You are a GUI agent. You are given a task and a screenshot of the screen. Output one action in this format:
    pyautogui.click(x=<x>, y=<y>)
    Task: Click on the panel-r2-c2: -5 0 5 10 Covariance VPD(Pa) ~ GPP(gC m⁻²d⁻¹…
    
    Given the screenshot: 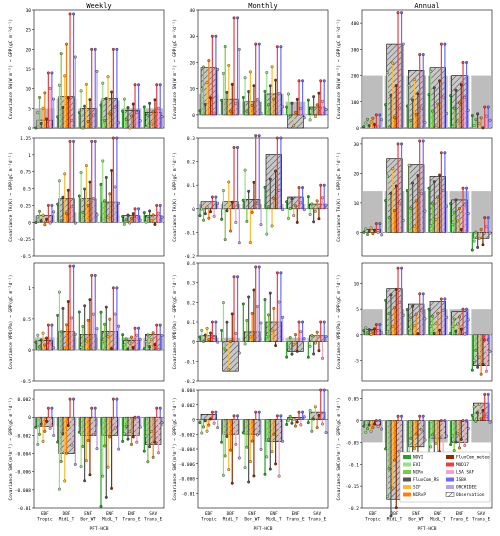 What is the action you would take?
    pyautogui.click(x=414, y=322)
    